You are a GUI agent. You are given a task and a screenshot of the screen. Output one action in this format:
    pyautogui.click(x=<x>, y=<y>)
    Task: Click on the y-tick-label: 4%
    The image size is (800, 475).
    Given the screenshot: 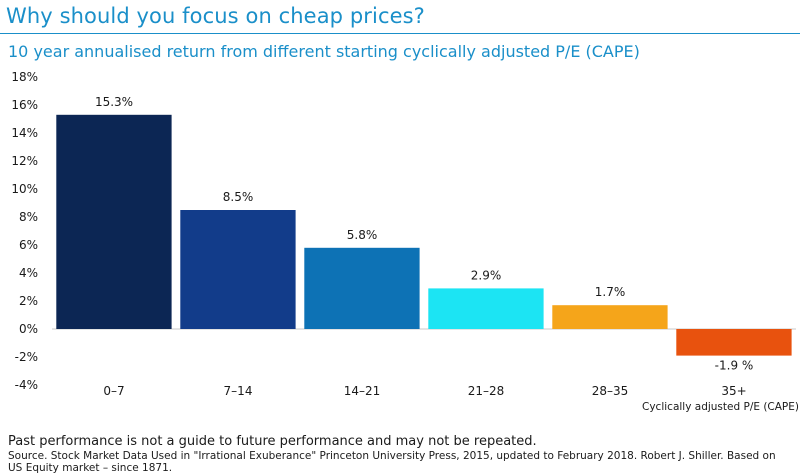 What is the action you would take?
    pyautogui.click(x=28, y=273)
    